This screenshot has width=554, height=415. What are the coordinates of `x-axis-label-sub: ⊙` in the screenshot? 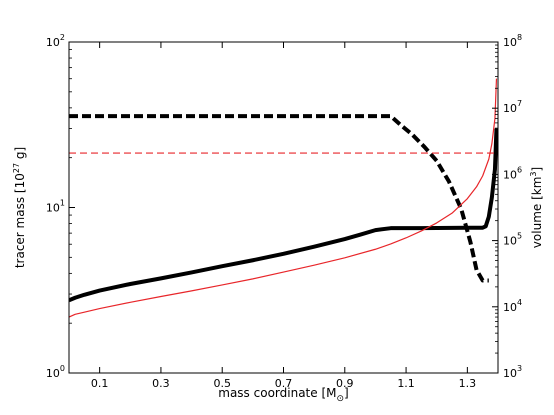 It's located at (340, 399).